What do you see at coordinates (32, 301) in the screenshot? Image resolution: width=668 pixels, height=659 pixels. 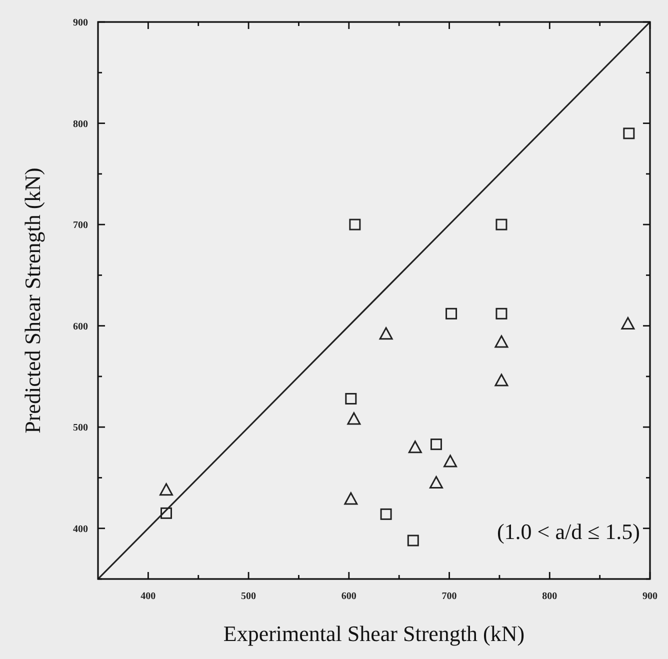 I see `y-axis-title: Predicted Shear Strength (kN)` at bounding box center [32, 301].